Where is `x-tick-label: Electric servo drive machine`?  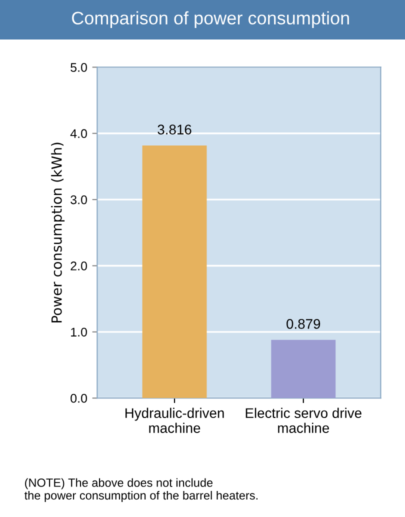 x-tick-label: Electric servo drive machine is located at coordinates (304, 420).